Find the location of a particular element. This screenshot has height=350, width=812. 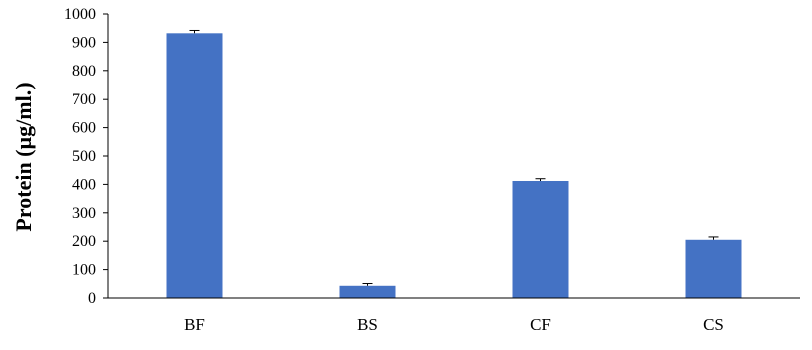

bar-cs is located at coordinates (713, 268).